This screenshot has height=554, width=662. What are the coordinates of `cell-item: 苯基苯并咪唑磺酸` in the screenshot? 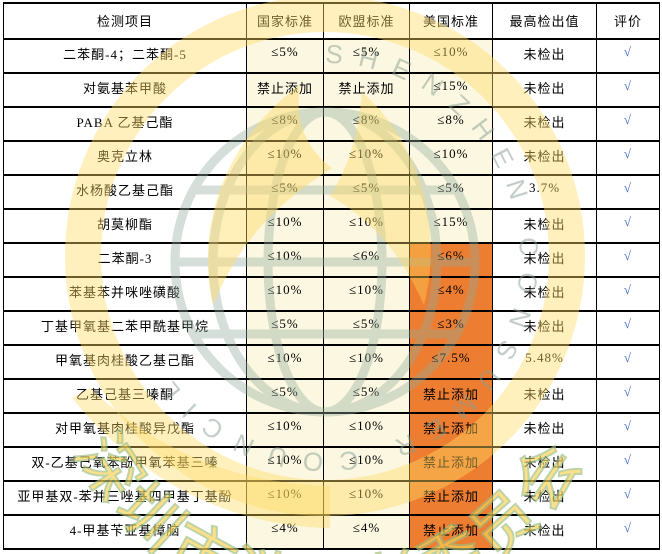 It's located at (125, 294).